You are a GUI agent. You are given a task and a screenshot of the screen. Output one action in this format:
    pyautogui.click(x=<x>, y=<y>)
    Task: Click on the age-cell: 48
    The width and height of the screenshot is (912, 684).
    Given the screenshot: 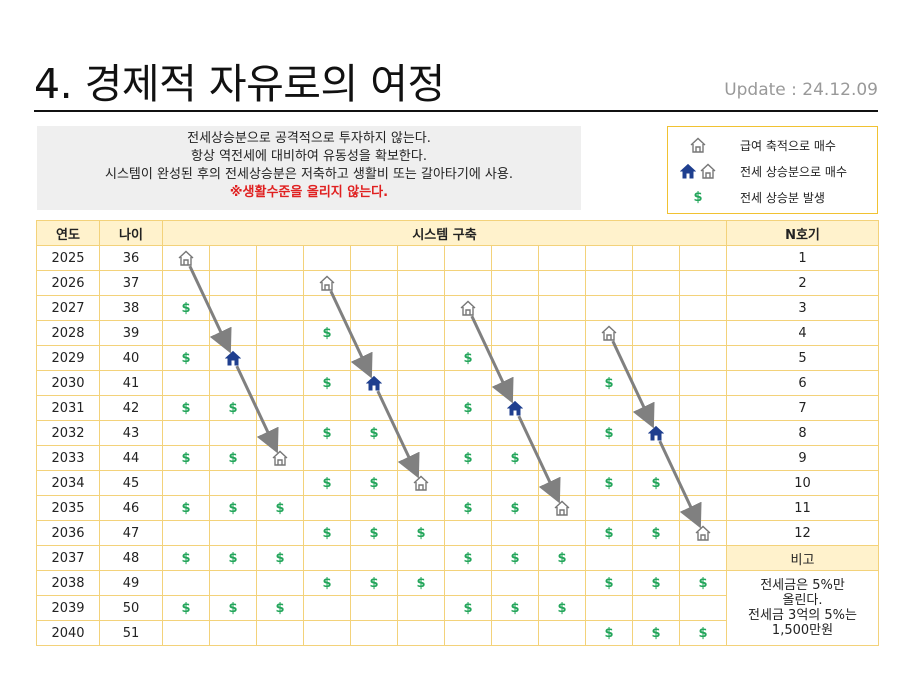 What is the action you would take?
    pyautogui.click(x=131, y=558)
    